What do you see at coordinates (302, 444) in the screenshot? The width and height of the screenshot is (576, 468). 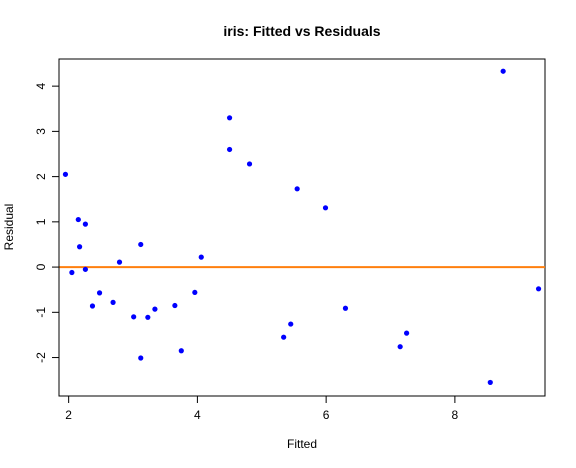 I see `x-axis-label: Fitted` at bounding box center [302, 444].